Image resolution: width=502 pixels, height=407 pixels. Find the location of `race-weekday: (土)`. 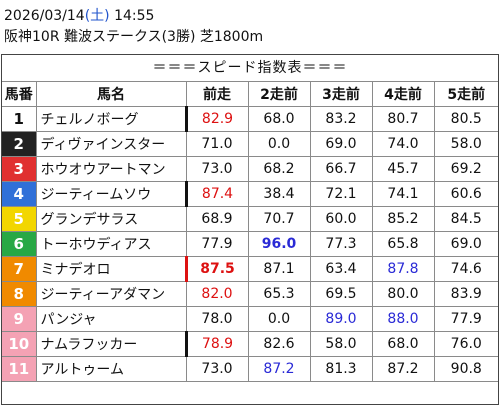

race-weekday: (土) is located at coordinates (97, 16).